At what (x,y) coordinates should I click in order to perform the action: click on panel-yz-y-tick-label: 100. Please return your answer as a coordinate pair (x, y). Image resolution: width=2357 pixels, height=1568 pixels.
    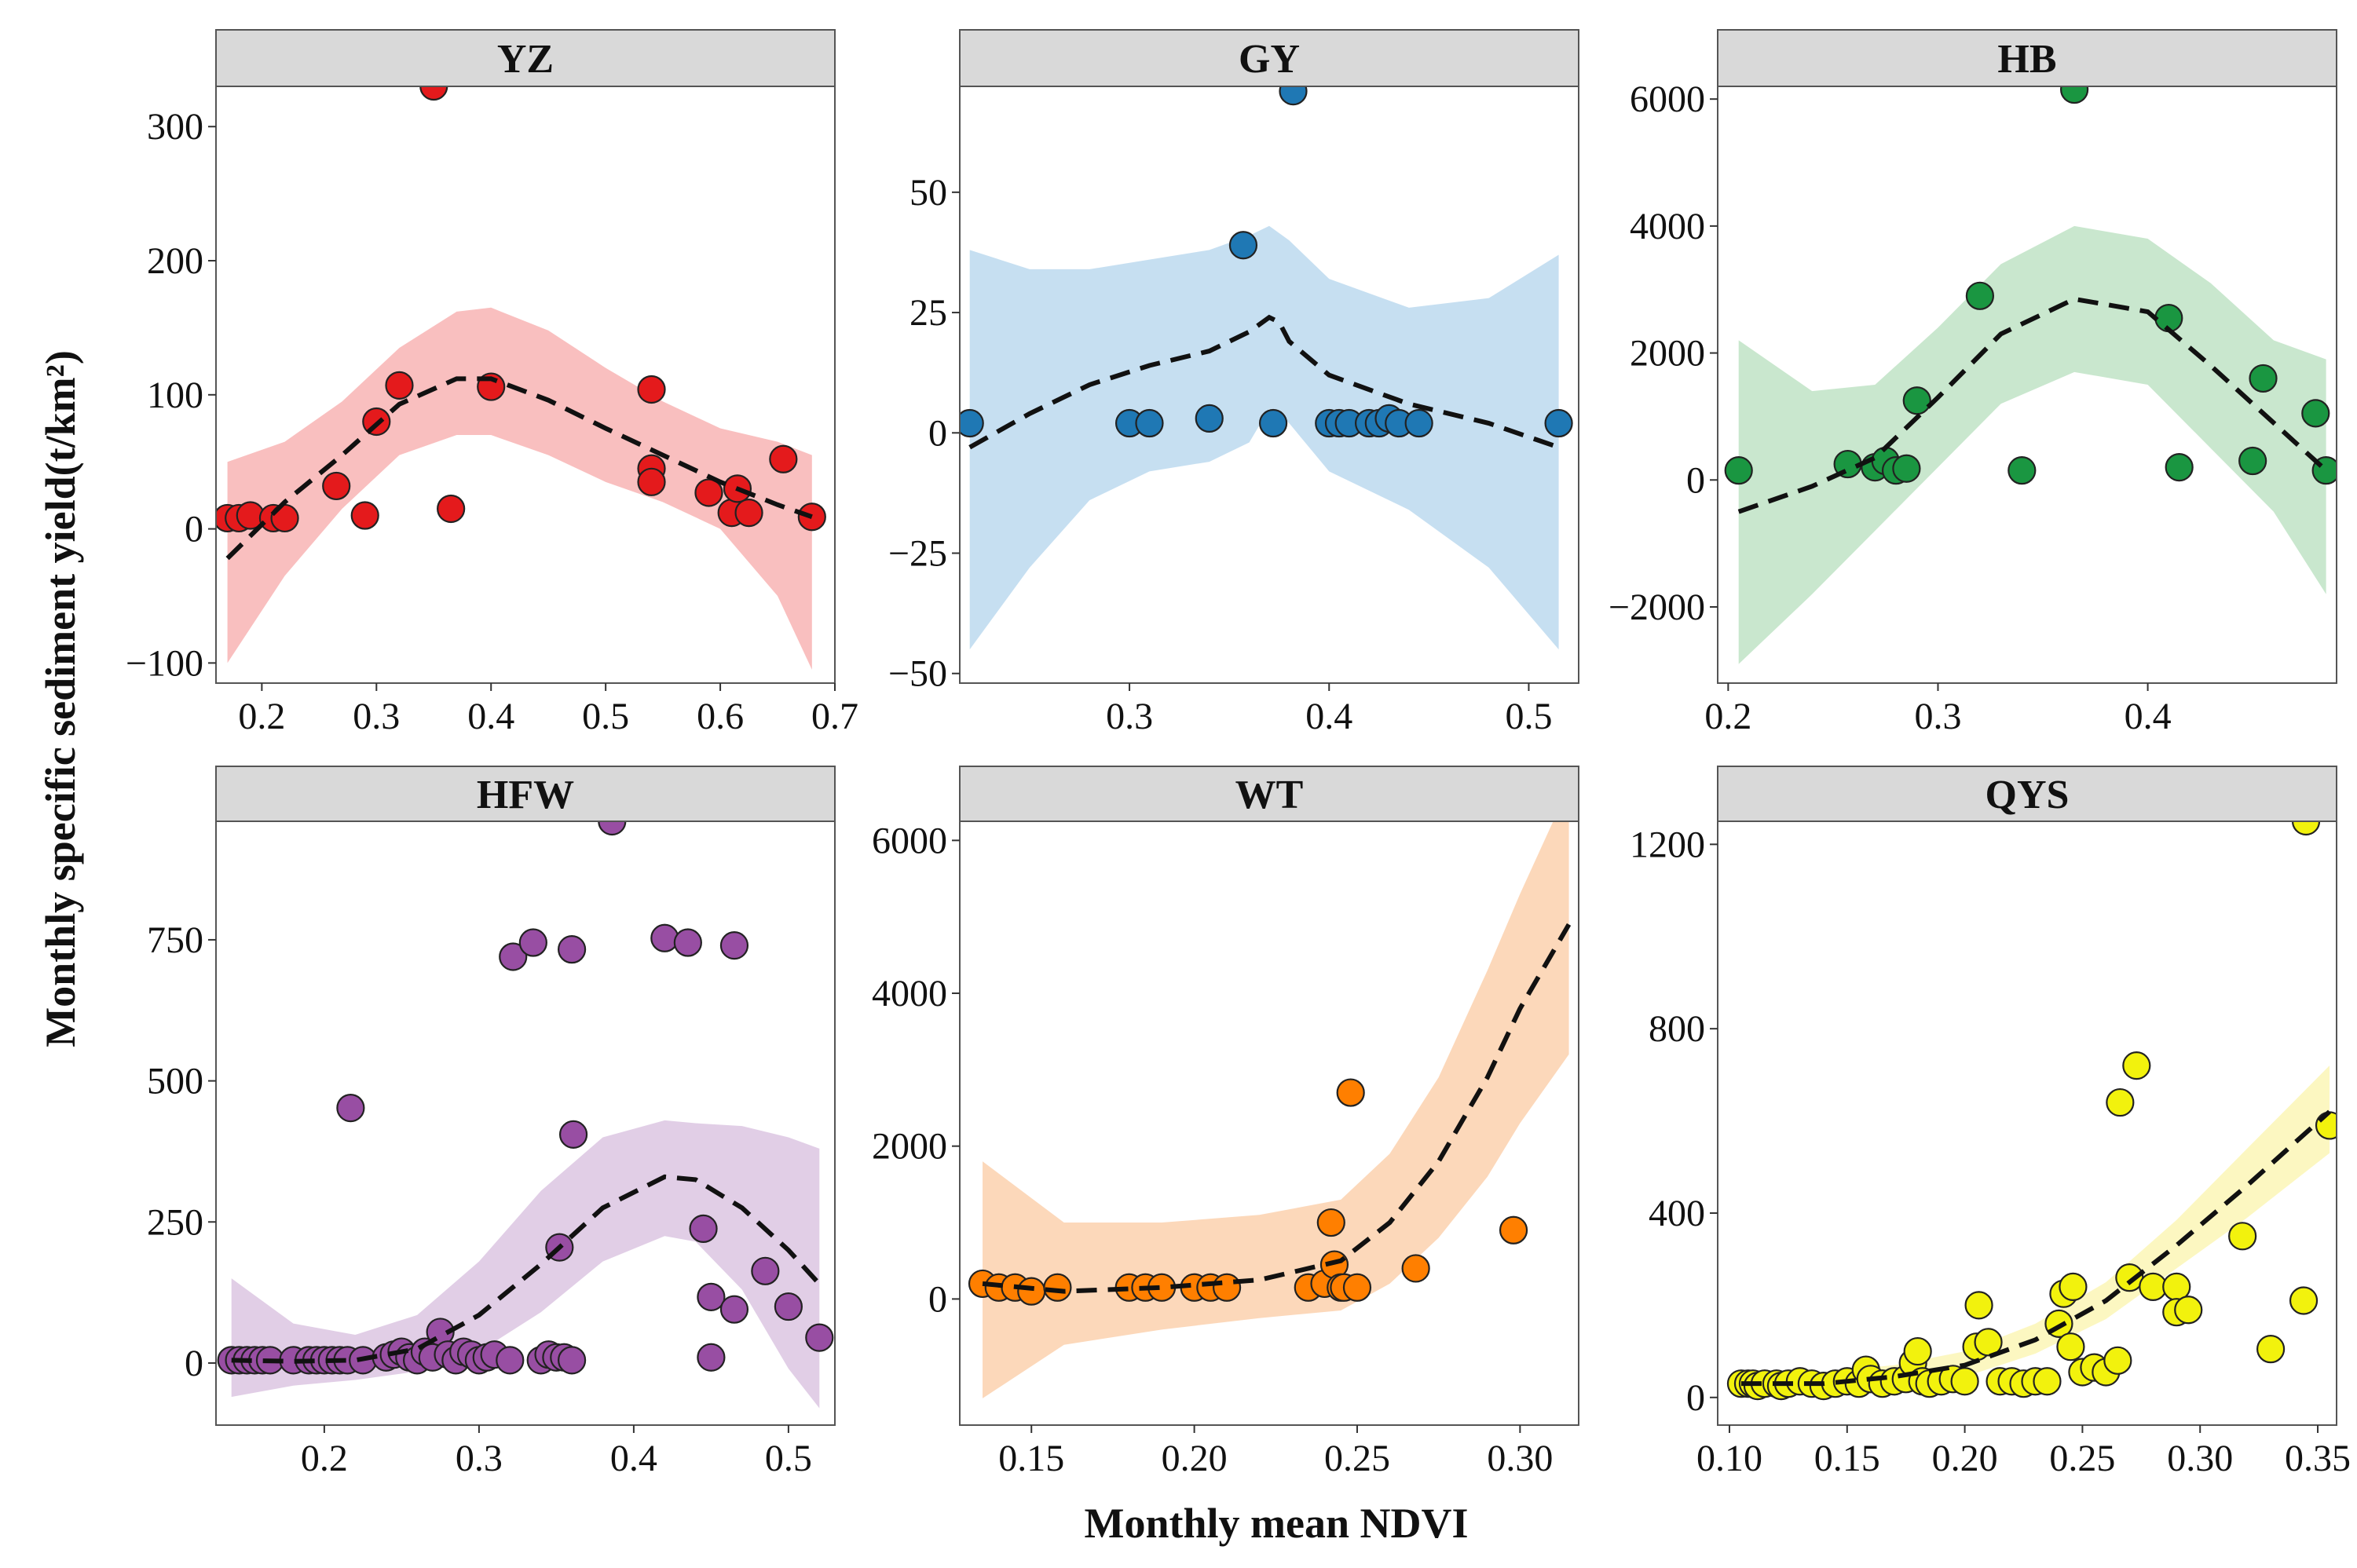
    Looking at the image, I should click on (175, 395).